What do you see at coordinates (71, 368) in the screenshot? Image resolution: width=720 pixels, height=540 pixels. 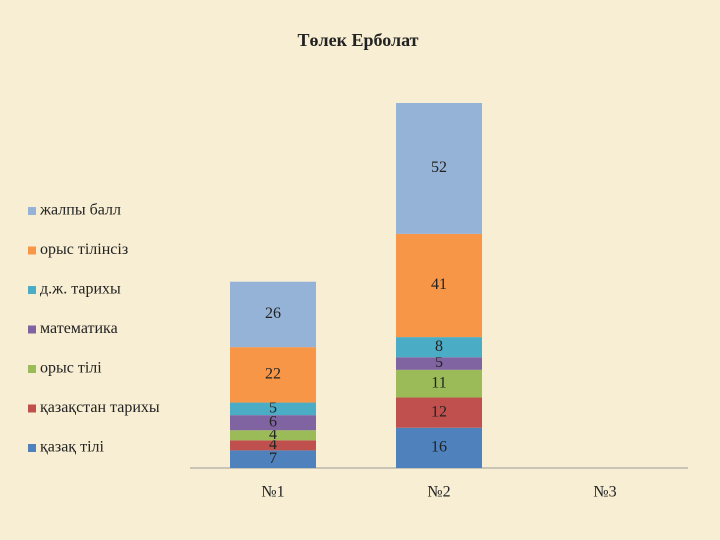 I see `legend-label: орыс тілі` at bounding box center [71, 368].